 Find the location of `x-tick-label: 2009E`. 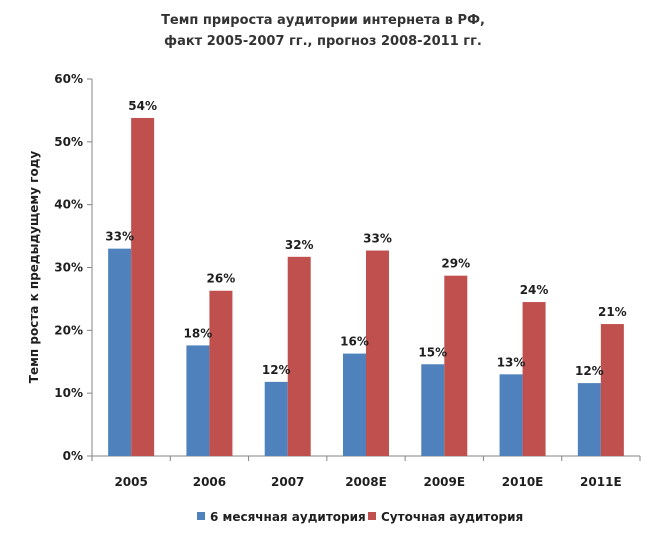

x-tick-label: 2009E is located at coordinates (444, 482).